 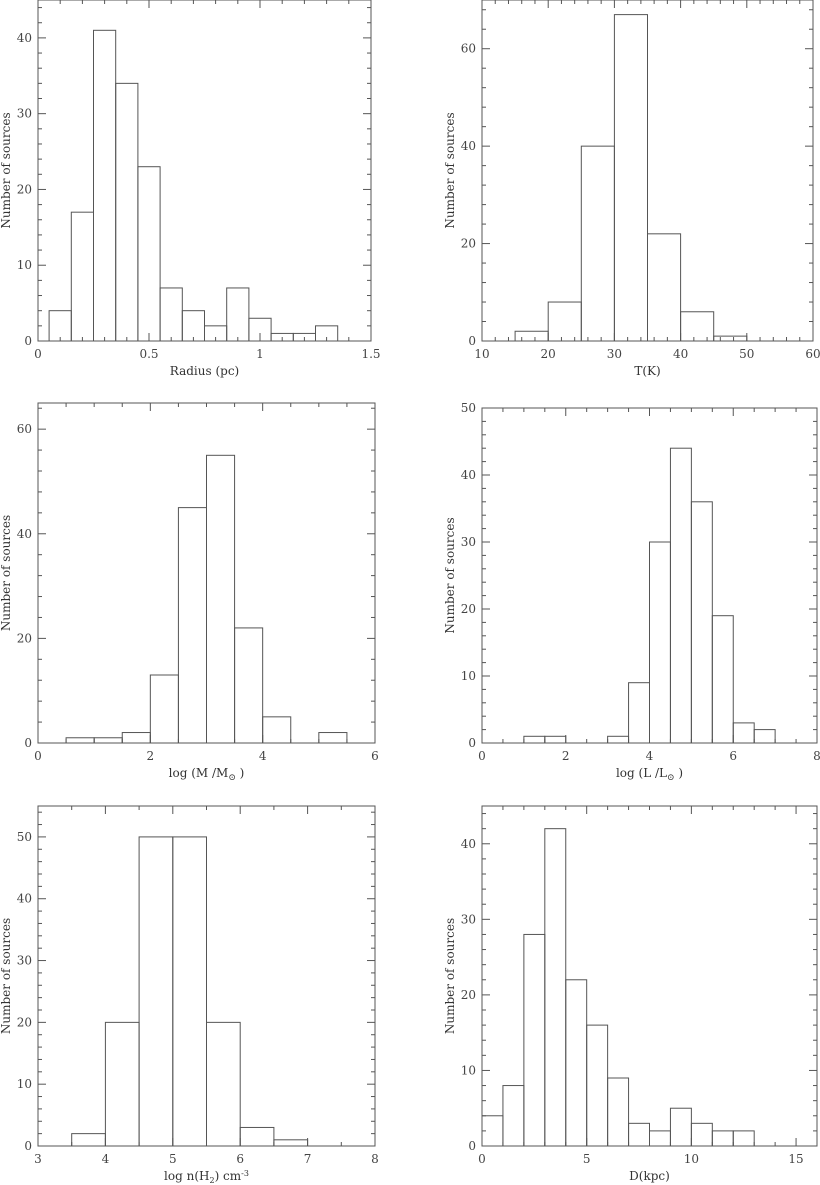 What do you see at coordinates (614, 354) in the screenshot?
I see `x-tick-label: 30` at bounding box center [614, 354].